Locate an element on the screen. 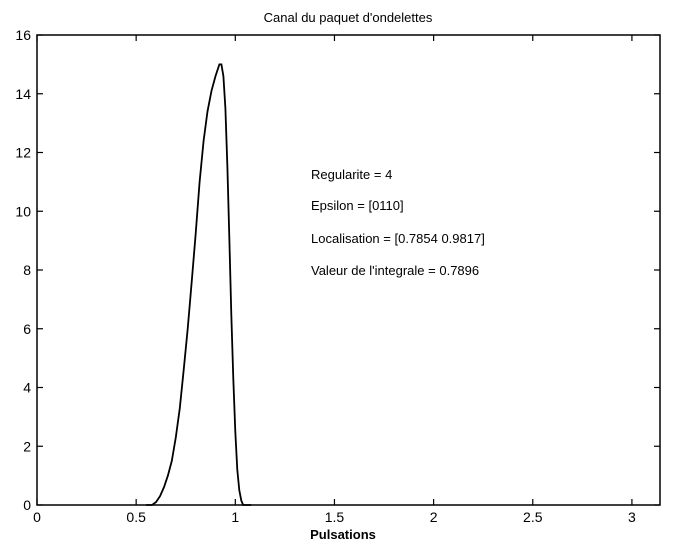 This screenshot has width=684, height=543. annotation-integrale: Valeur de l'integrale = 0.7896 is located at coordinates (395, 270).